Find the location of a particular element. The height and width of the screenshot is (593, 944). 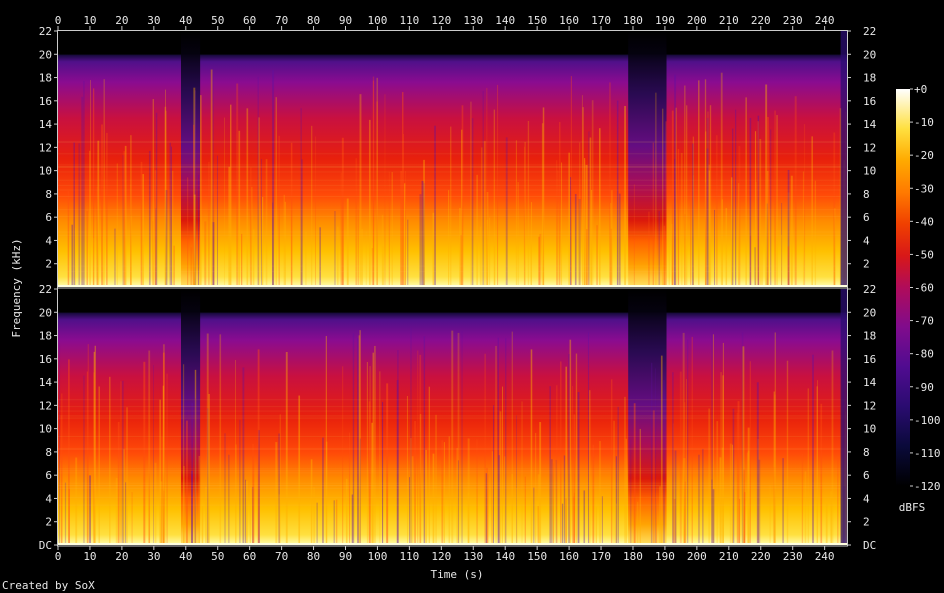

y-tick-label-right: 10 is located at coordinates (869, 171).